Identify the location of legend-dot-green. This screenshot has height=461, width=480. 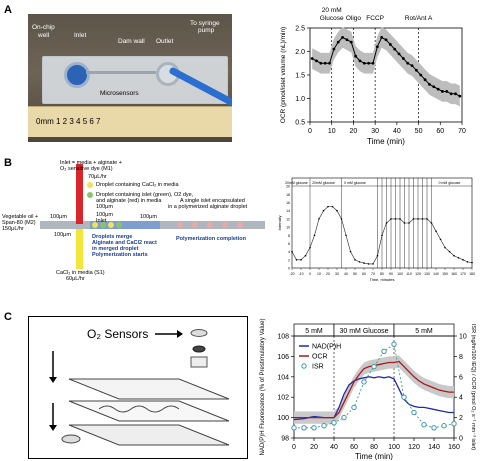
(90, 195).